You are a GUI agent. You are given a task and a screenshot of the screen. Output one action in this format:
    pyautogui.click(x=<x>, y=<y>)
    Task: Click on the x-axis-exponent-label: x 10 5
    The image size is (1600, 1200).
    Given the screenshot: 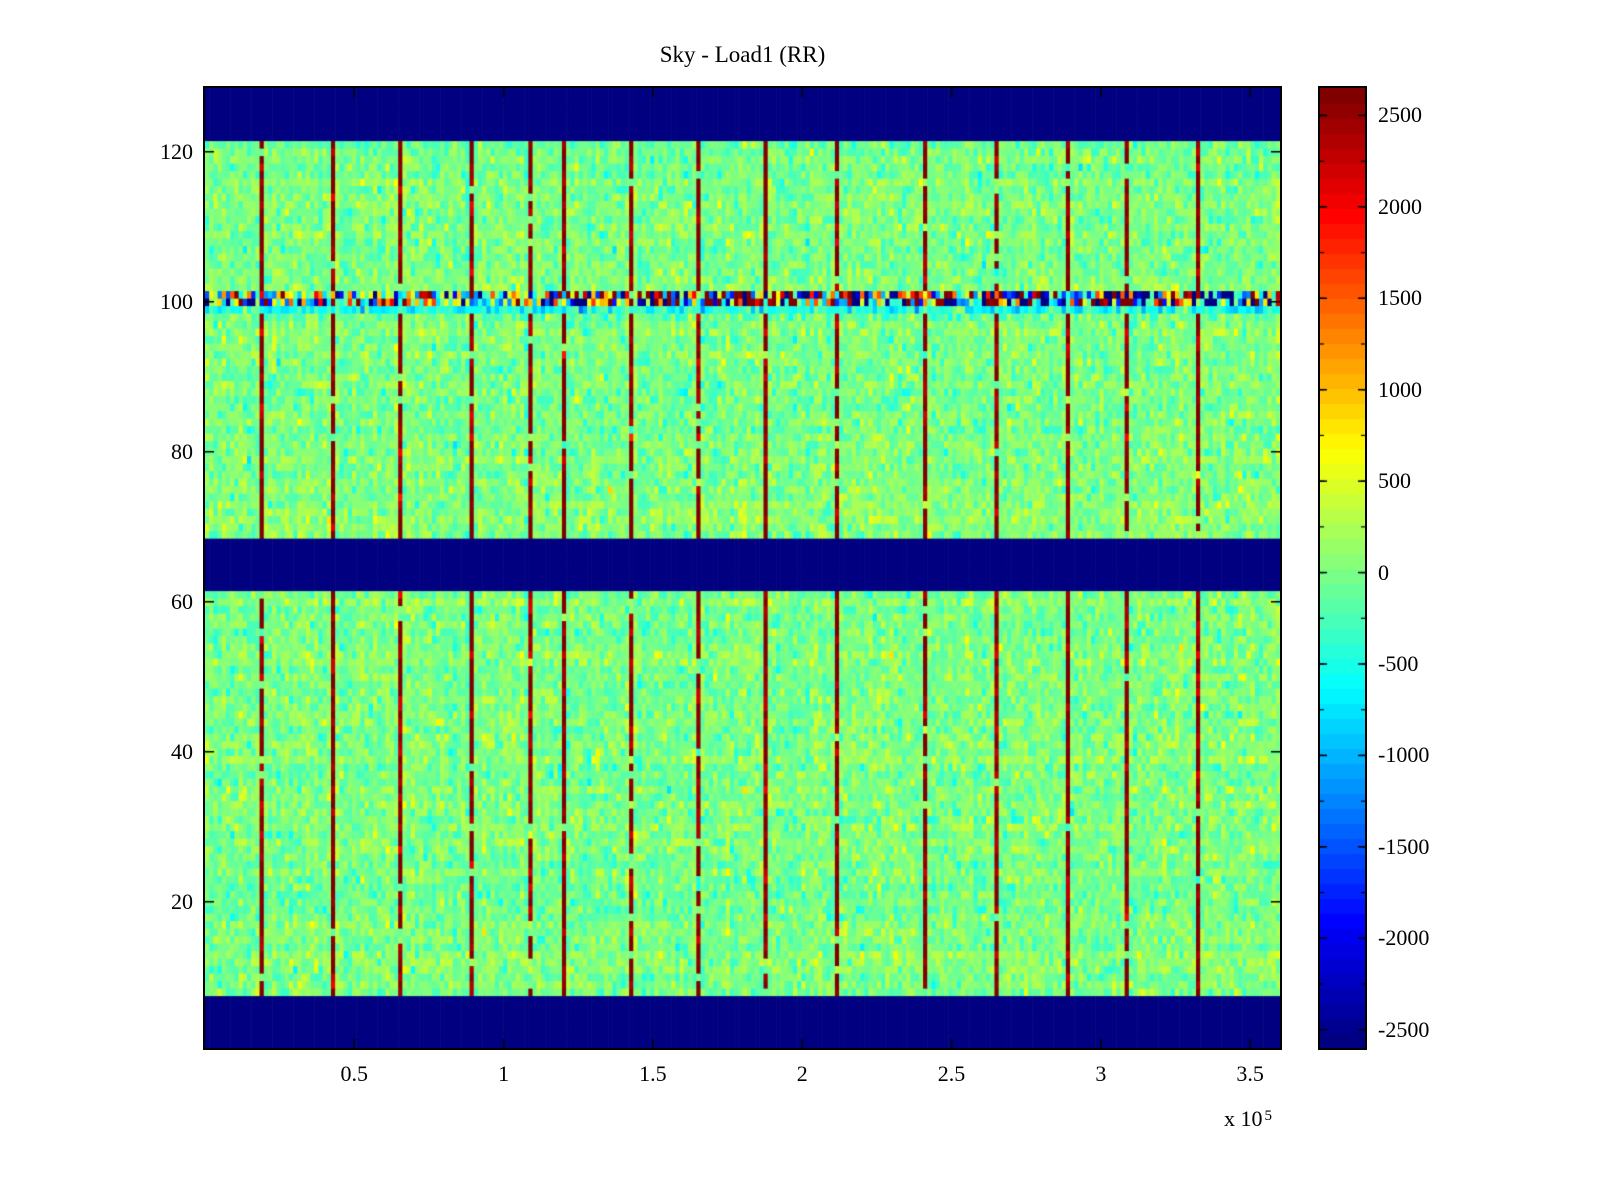 What is the action you would take?
    pyautogui.click(x=1248, y=1119)
    